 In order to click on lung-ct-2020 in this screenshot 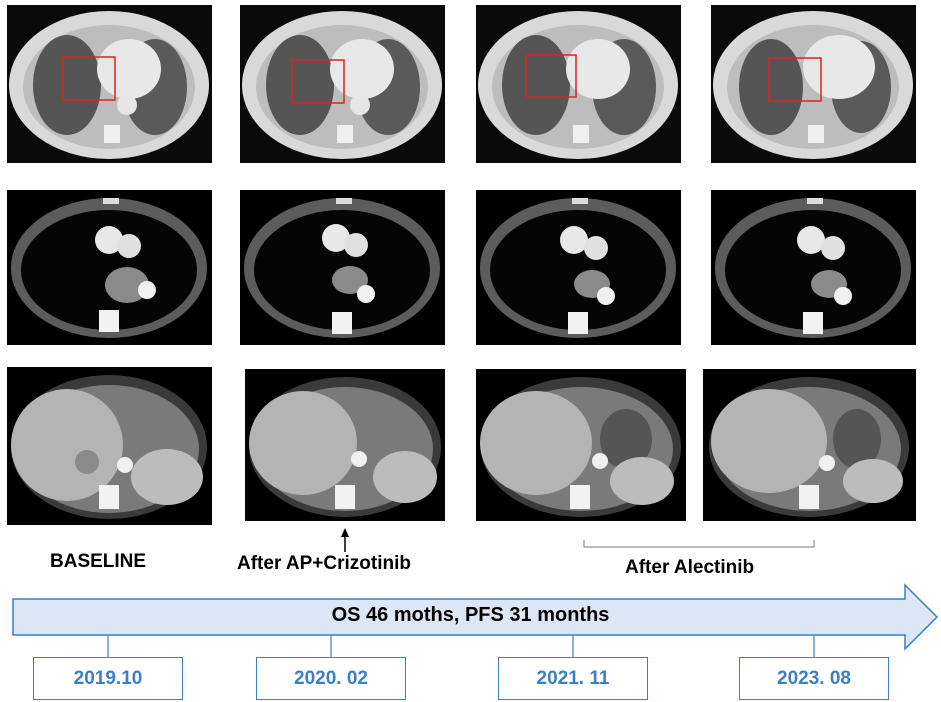, I will do `click(342, 84)`.